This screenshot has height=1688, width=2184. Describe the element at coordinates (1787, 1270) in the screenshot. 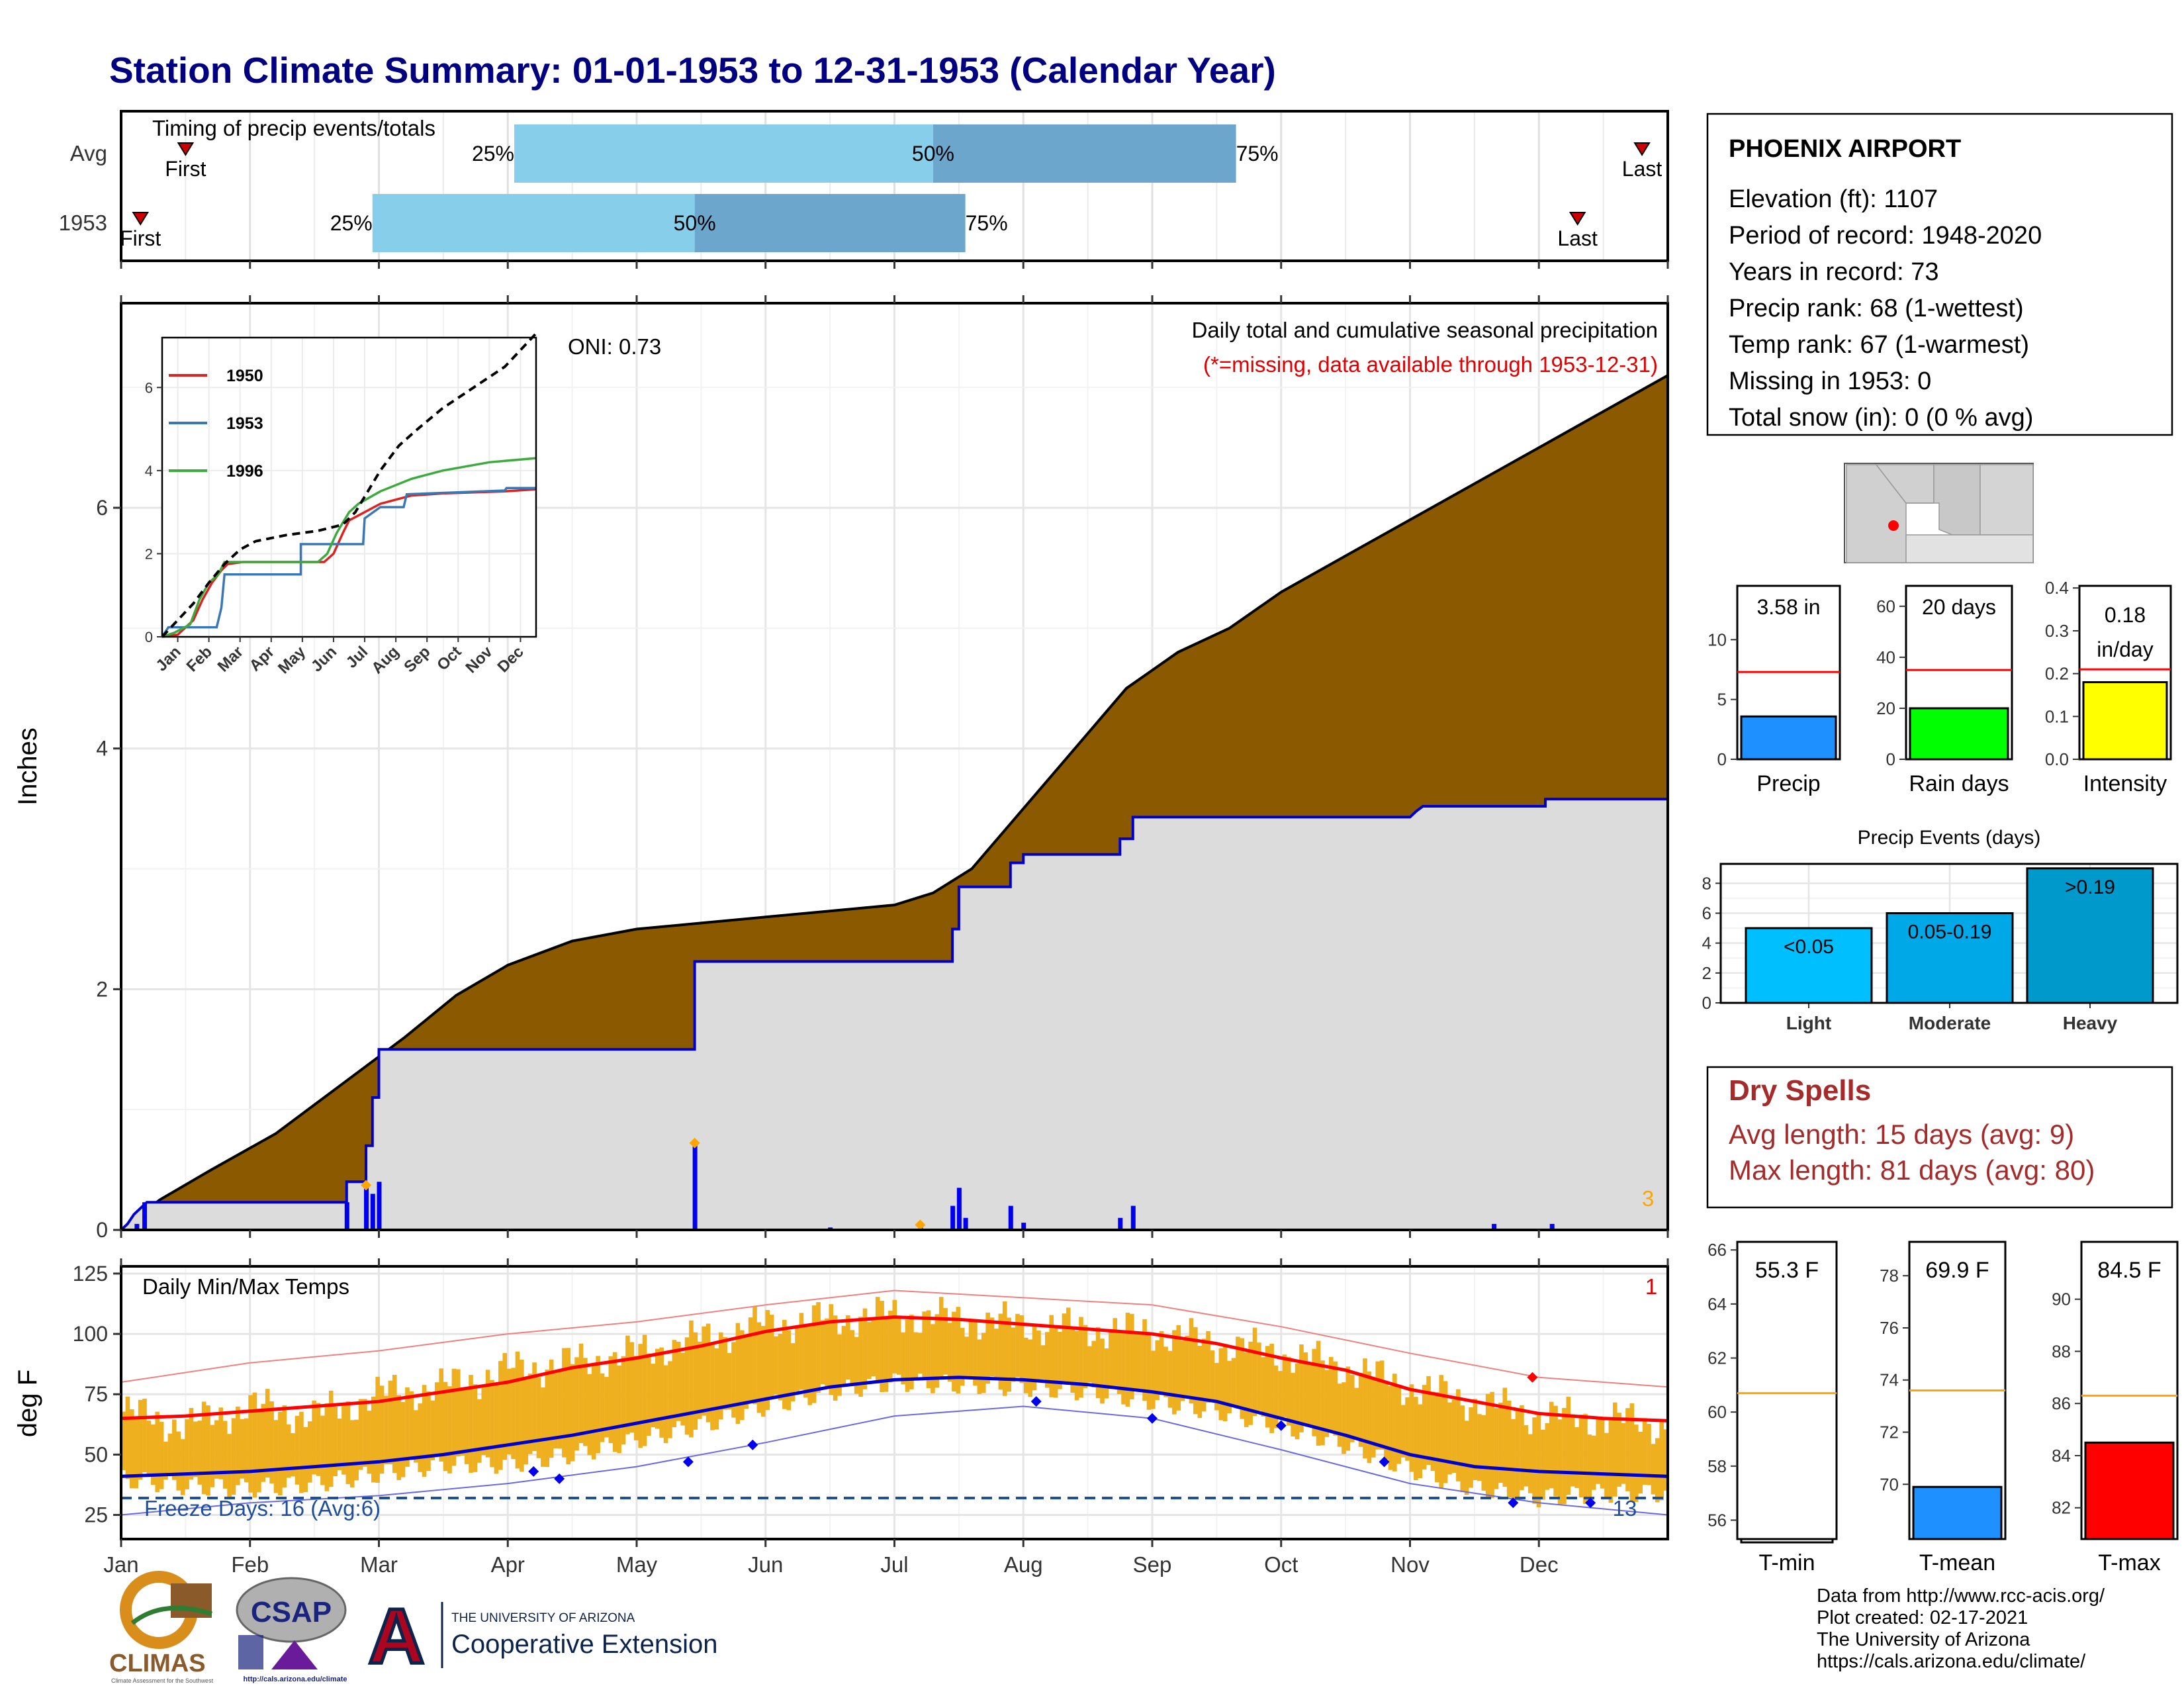

I see `temp-bar-value-0: 55.3 F` at that location.